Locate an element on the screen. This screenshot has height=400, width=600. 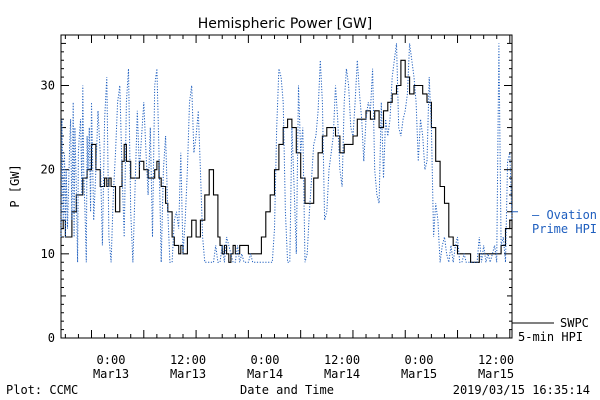
footer-timestamp: 2019/03/15 16:35:14 is located at coordinates (521, 390).